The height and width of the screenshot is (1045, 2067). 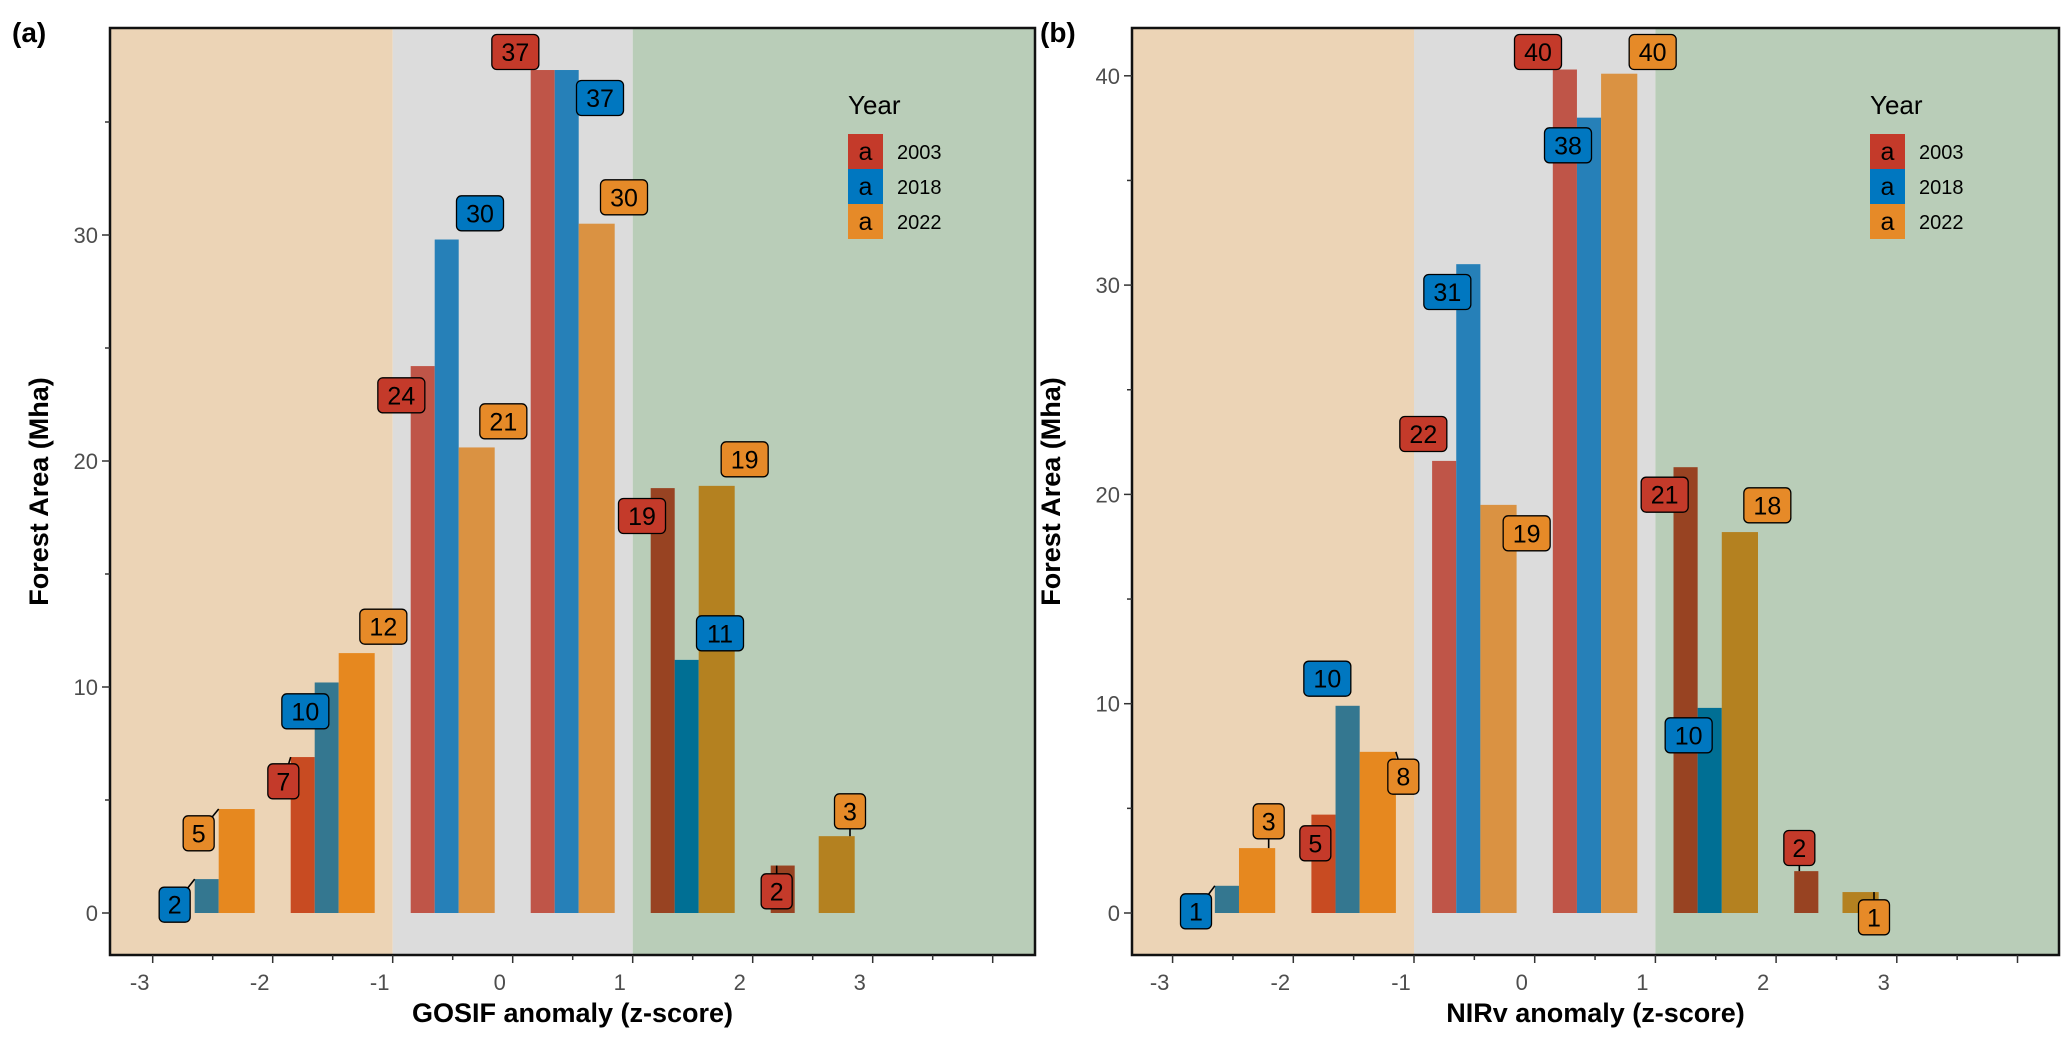 I want to click on data-label-2003: 7, so click(x=283, y=781).